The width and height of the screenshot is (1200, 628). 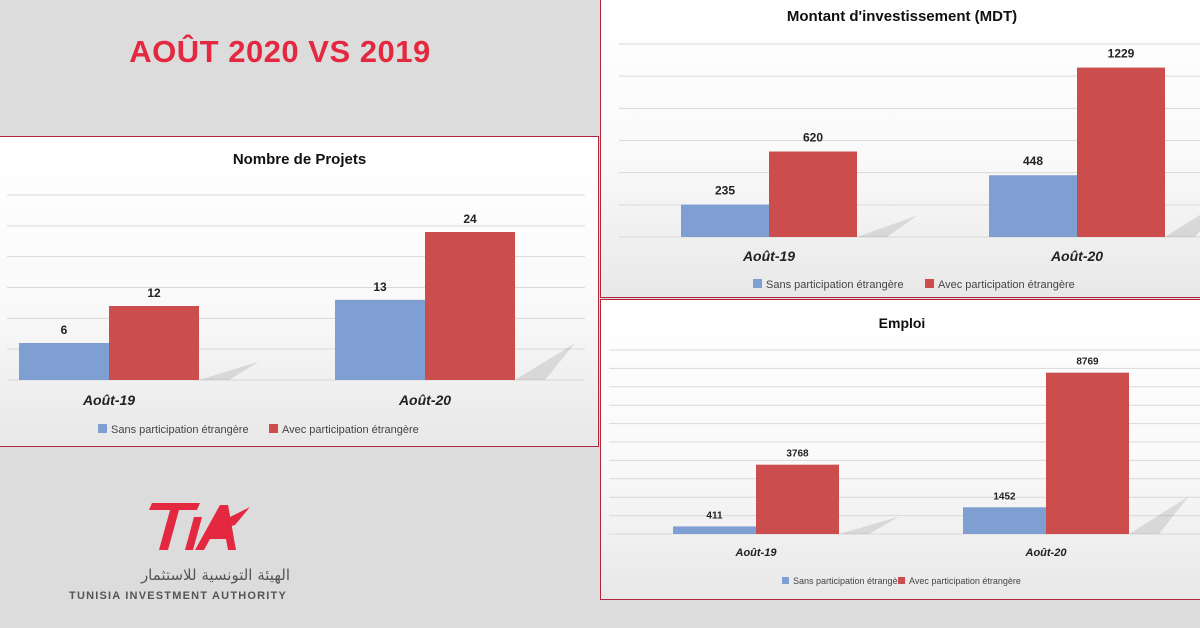 I want to click on data-label: 6, so click(x=64, y=330).